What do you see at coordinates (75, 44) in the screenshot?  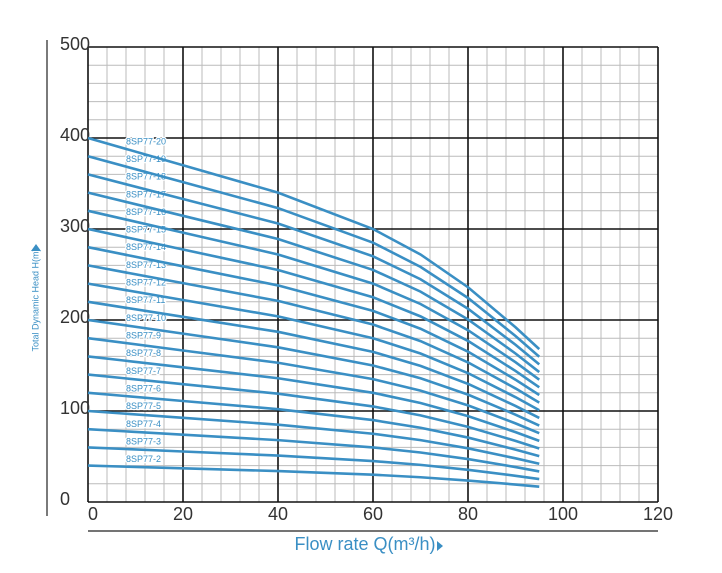 I see `y-tick-label: 500` at bounding box center [75, 44].